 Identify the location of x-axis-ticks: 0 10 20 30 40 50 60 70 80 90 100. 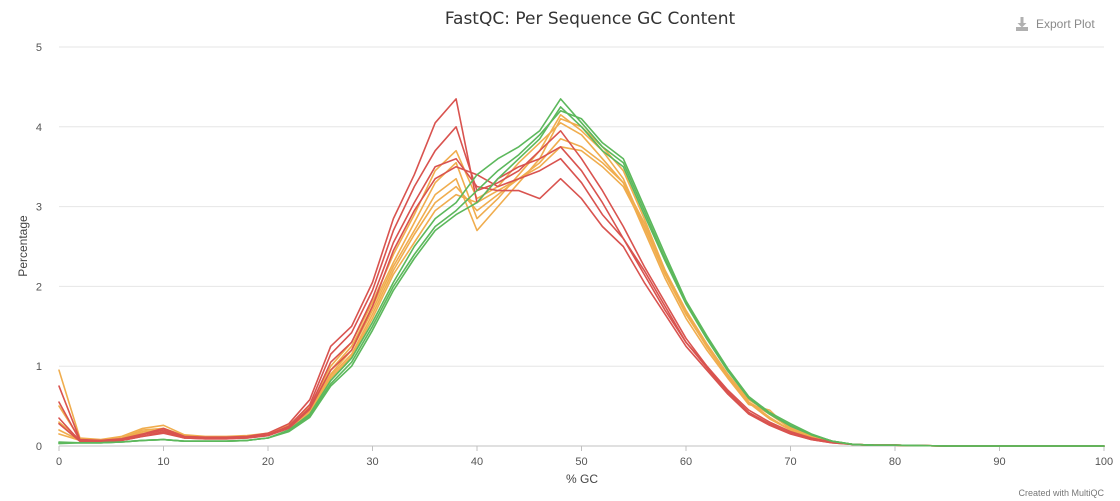
(584, 457).